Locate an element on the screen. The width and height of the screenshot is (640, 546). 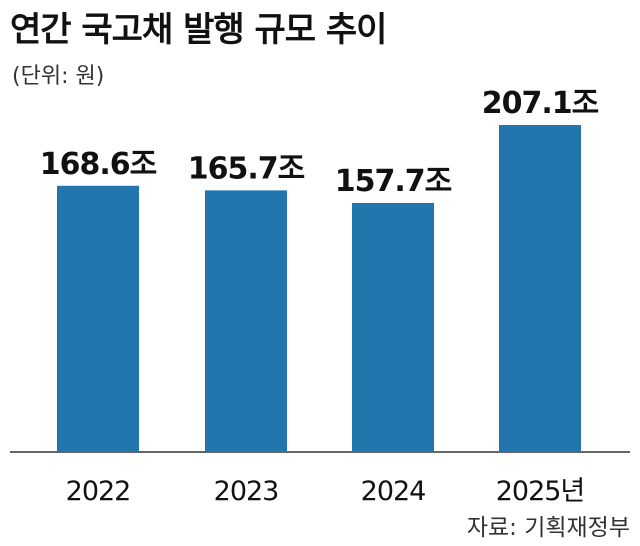
x-tick-label: 2024 is located at coordinates (393, 491).